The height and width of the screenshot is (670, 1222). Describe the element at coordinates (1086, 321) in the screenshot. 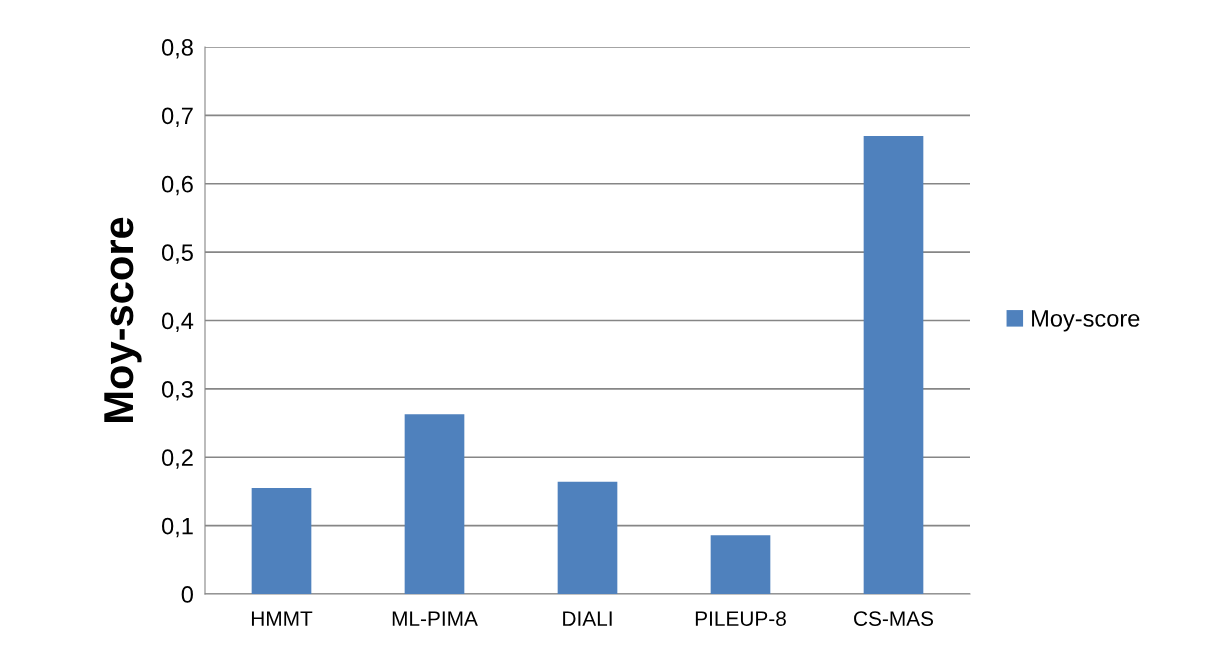

I see `legend-label: Moy-score` at that location.